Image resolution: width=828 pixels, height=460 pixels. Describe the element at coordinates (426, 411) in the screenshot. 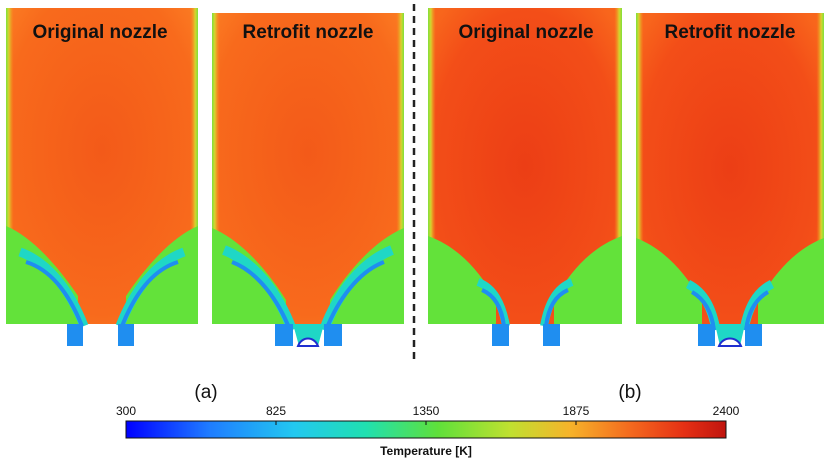

I see `colorbar-tick-label: 1350` at that location.